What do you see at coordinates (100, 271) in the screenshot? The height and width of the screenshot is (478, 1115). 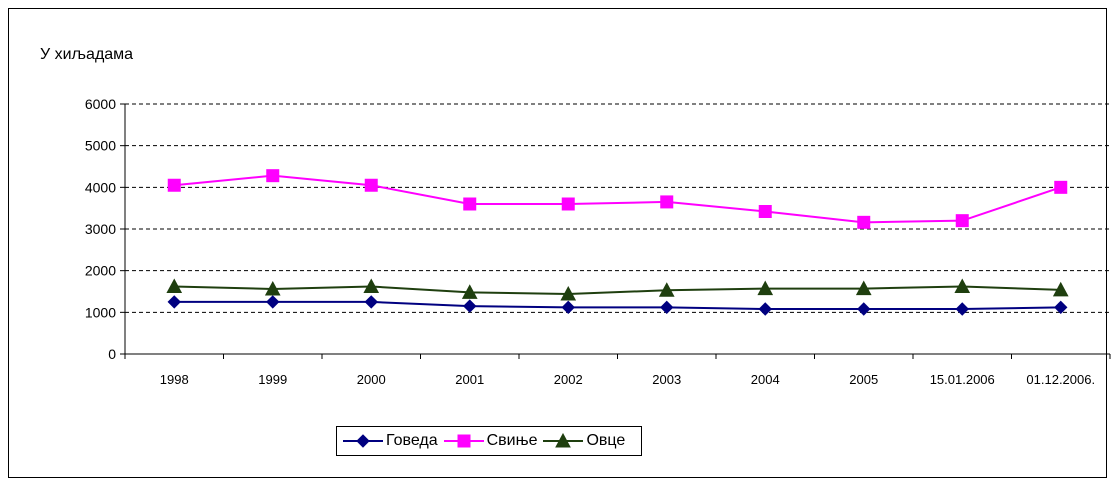 I see `y-tick-label: 2000` at bounding box center [100, 271].